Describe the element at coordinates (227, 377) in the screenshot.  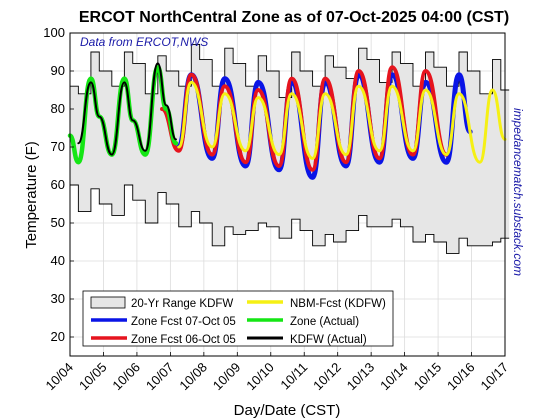
I see `x-tick-label-5: 10/09` at that location.